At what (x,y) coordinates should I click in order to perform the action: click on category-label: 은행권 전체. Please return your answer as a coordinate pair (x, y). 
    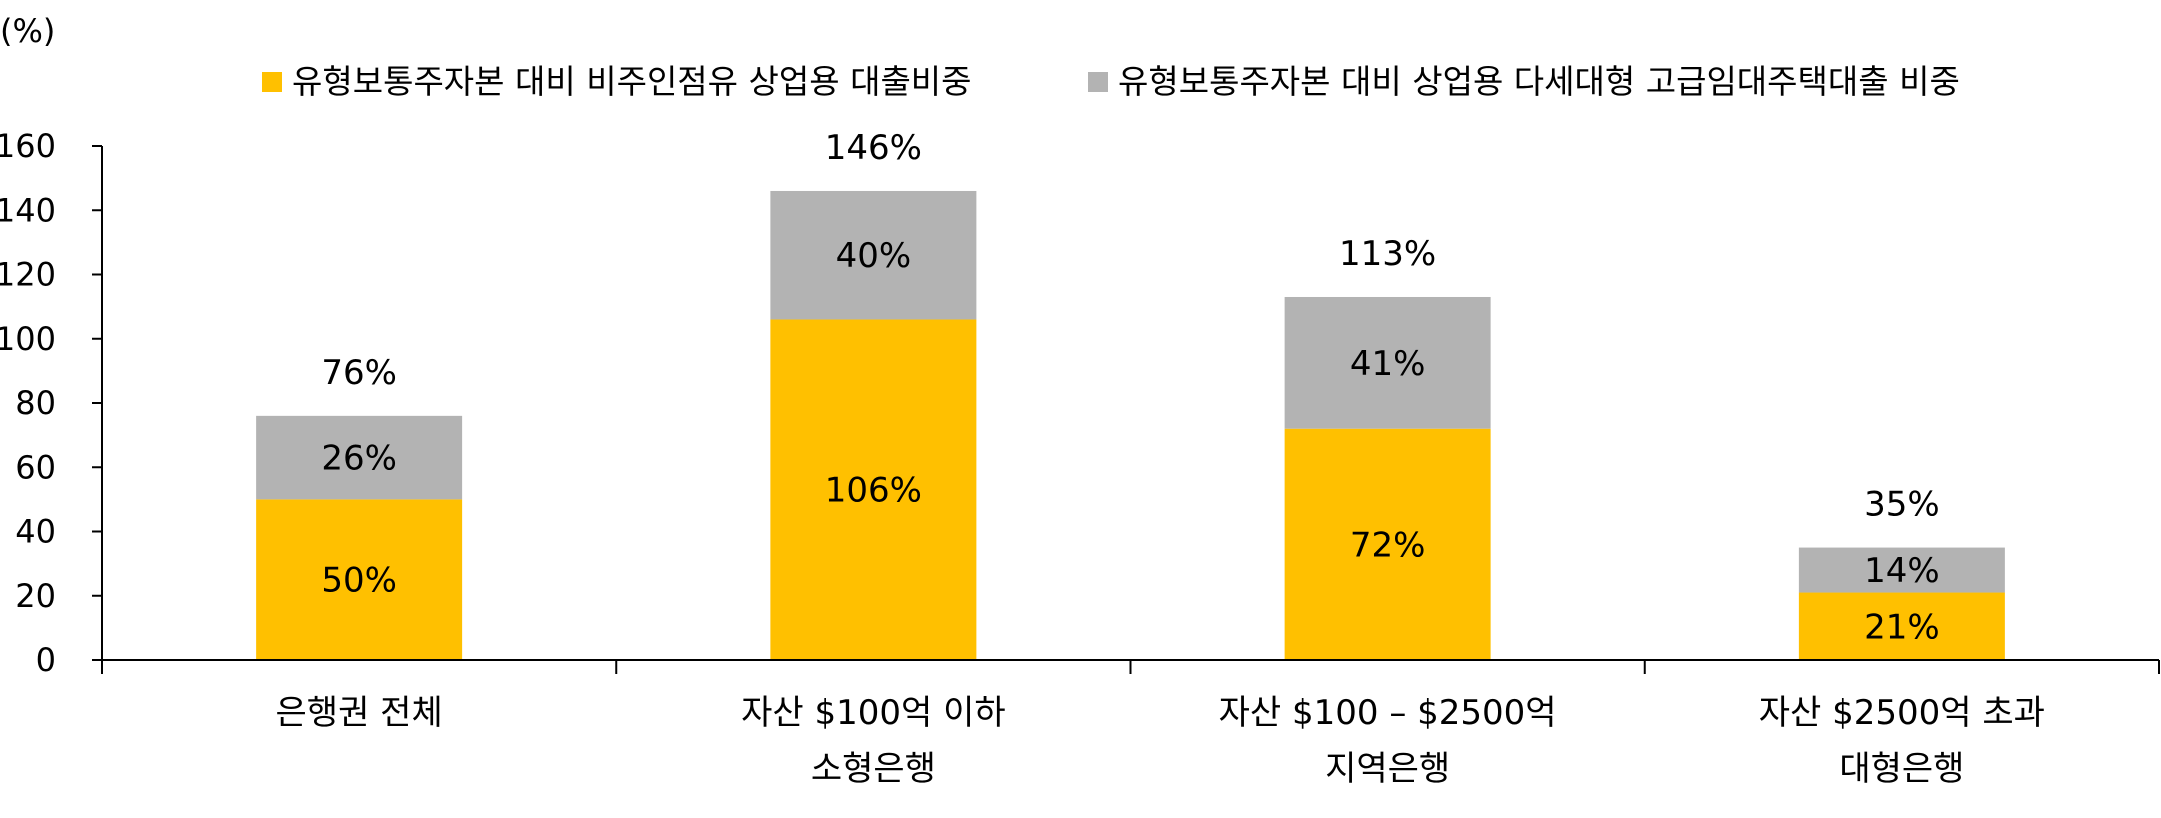
    Looking at the image, I should click on (359, 713).